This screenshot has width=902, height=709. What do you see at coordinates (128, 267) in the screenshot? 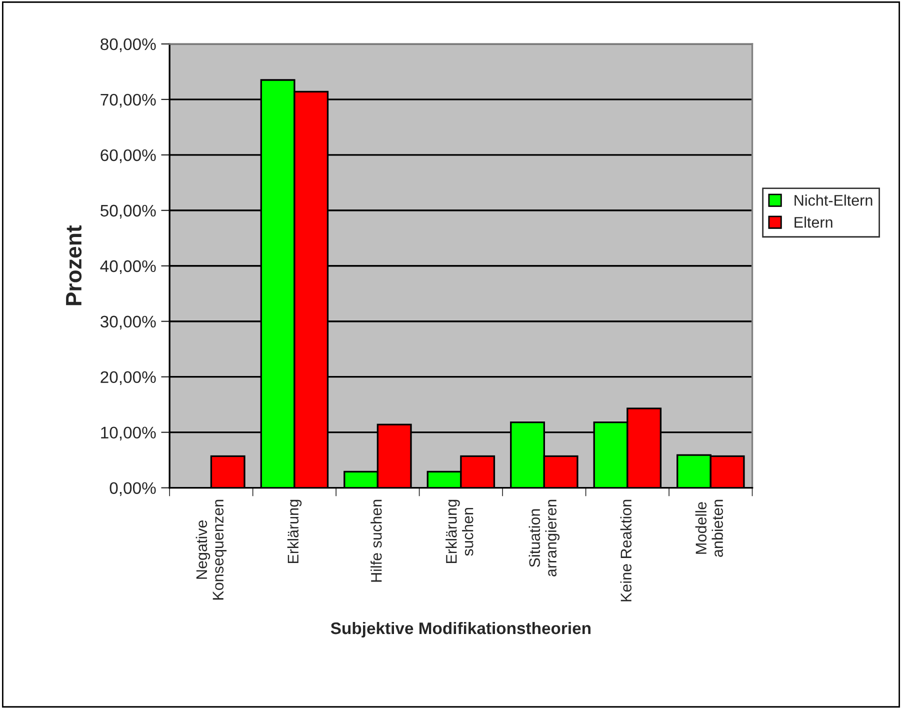
I see `y-tick-label: 40,00%` at bounding box center [128, 267].